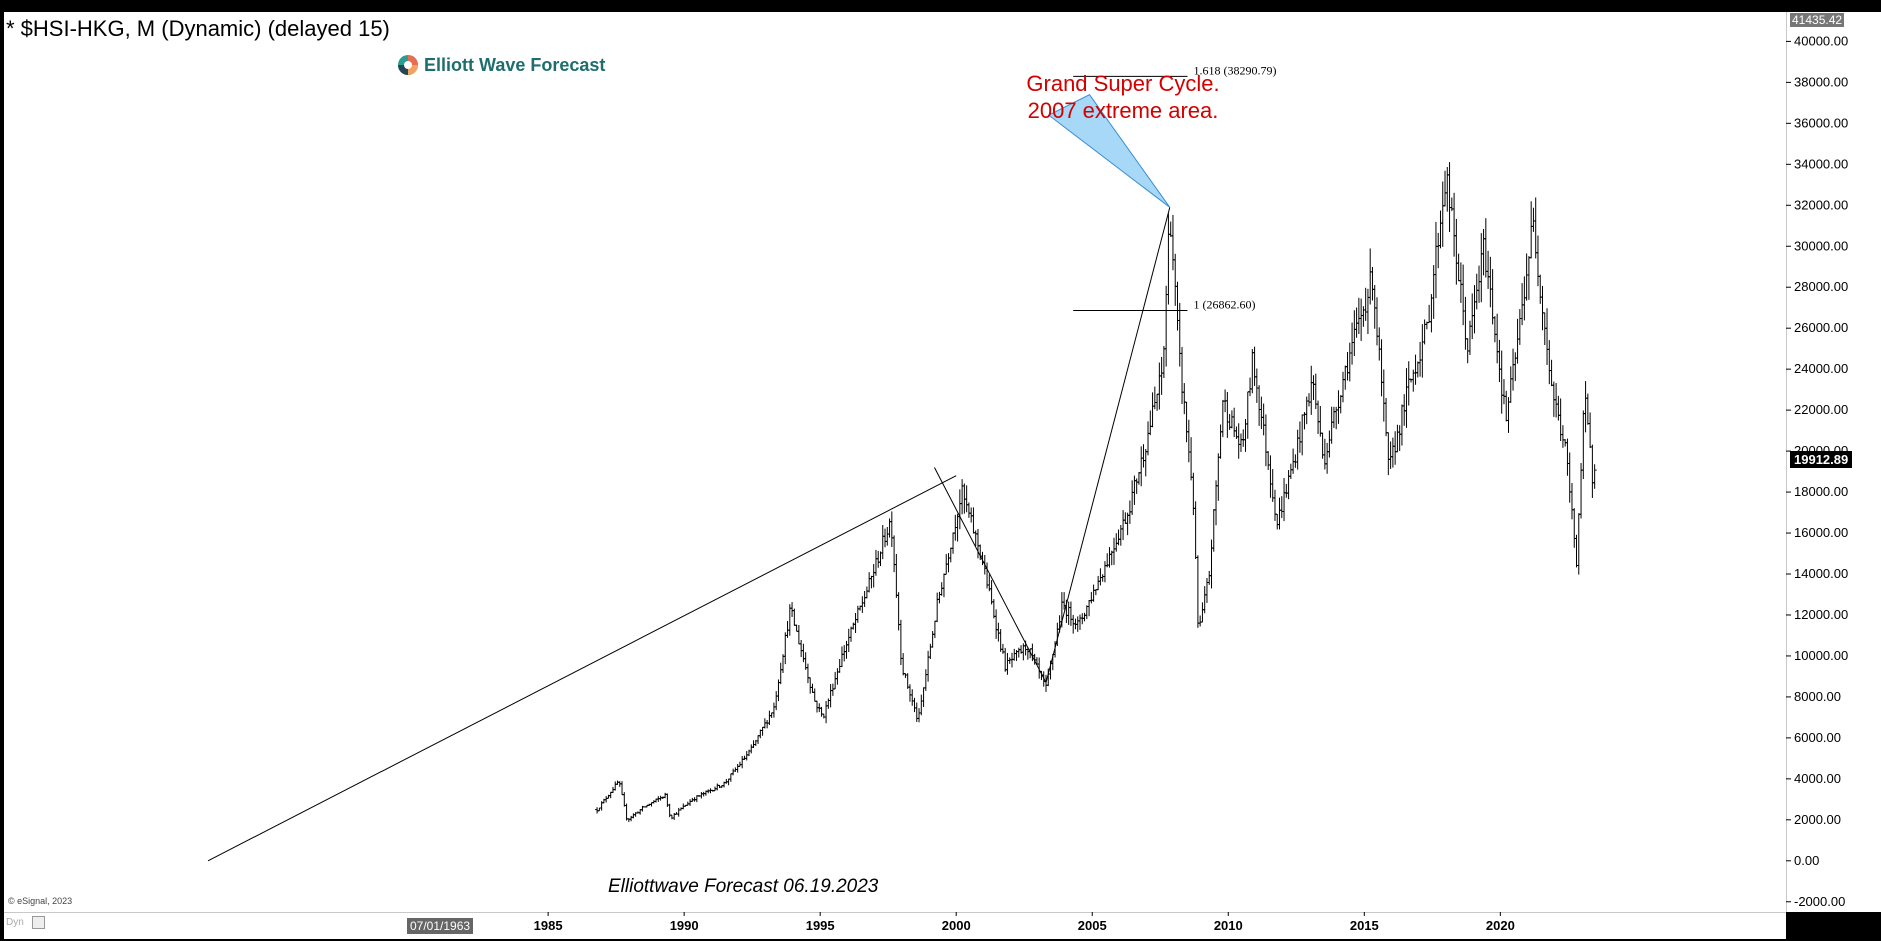 The width and height of the screenshot is (1881, 941). Describe the element at coordinates (440, 926) in the screenshot. I see `cursor-date-badge: 07/01/1963` at that location.